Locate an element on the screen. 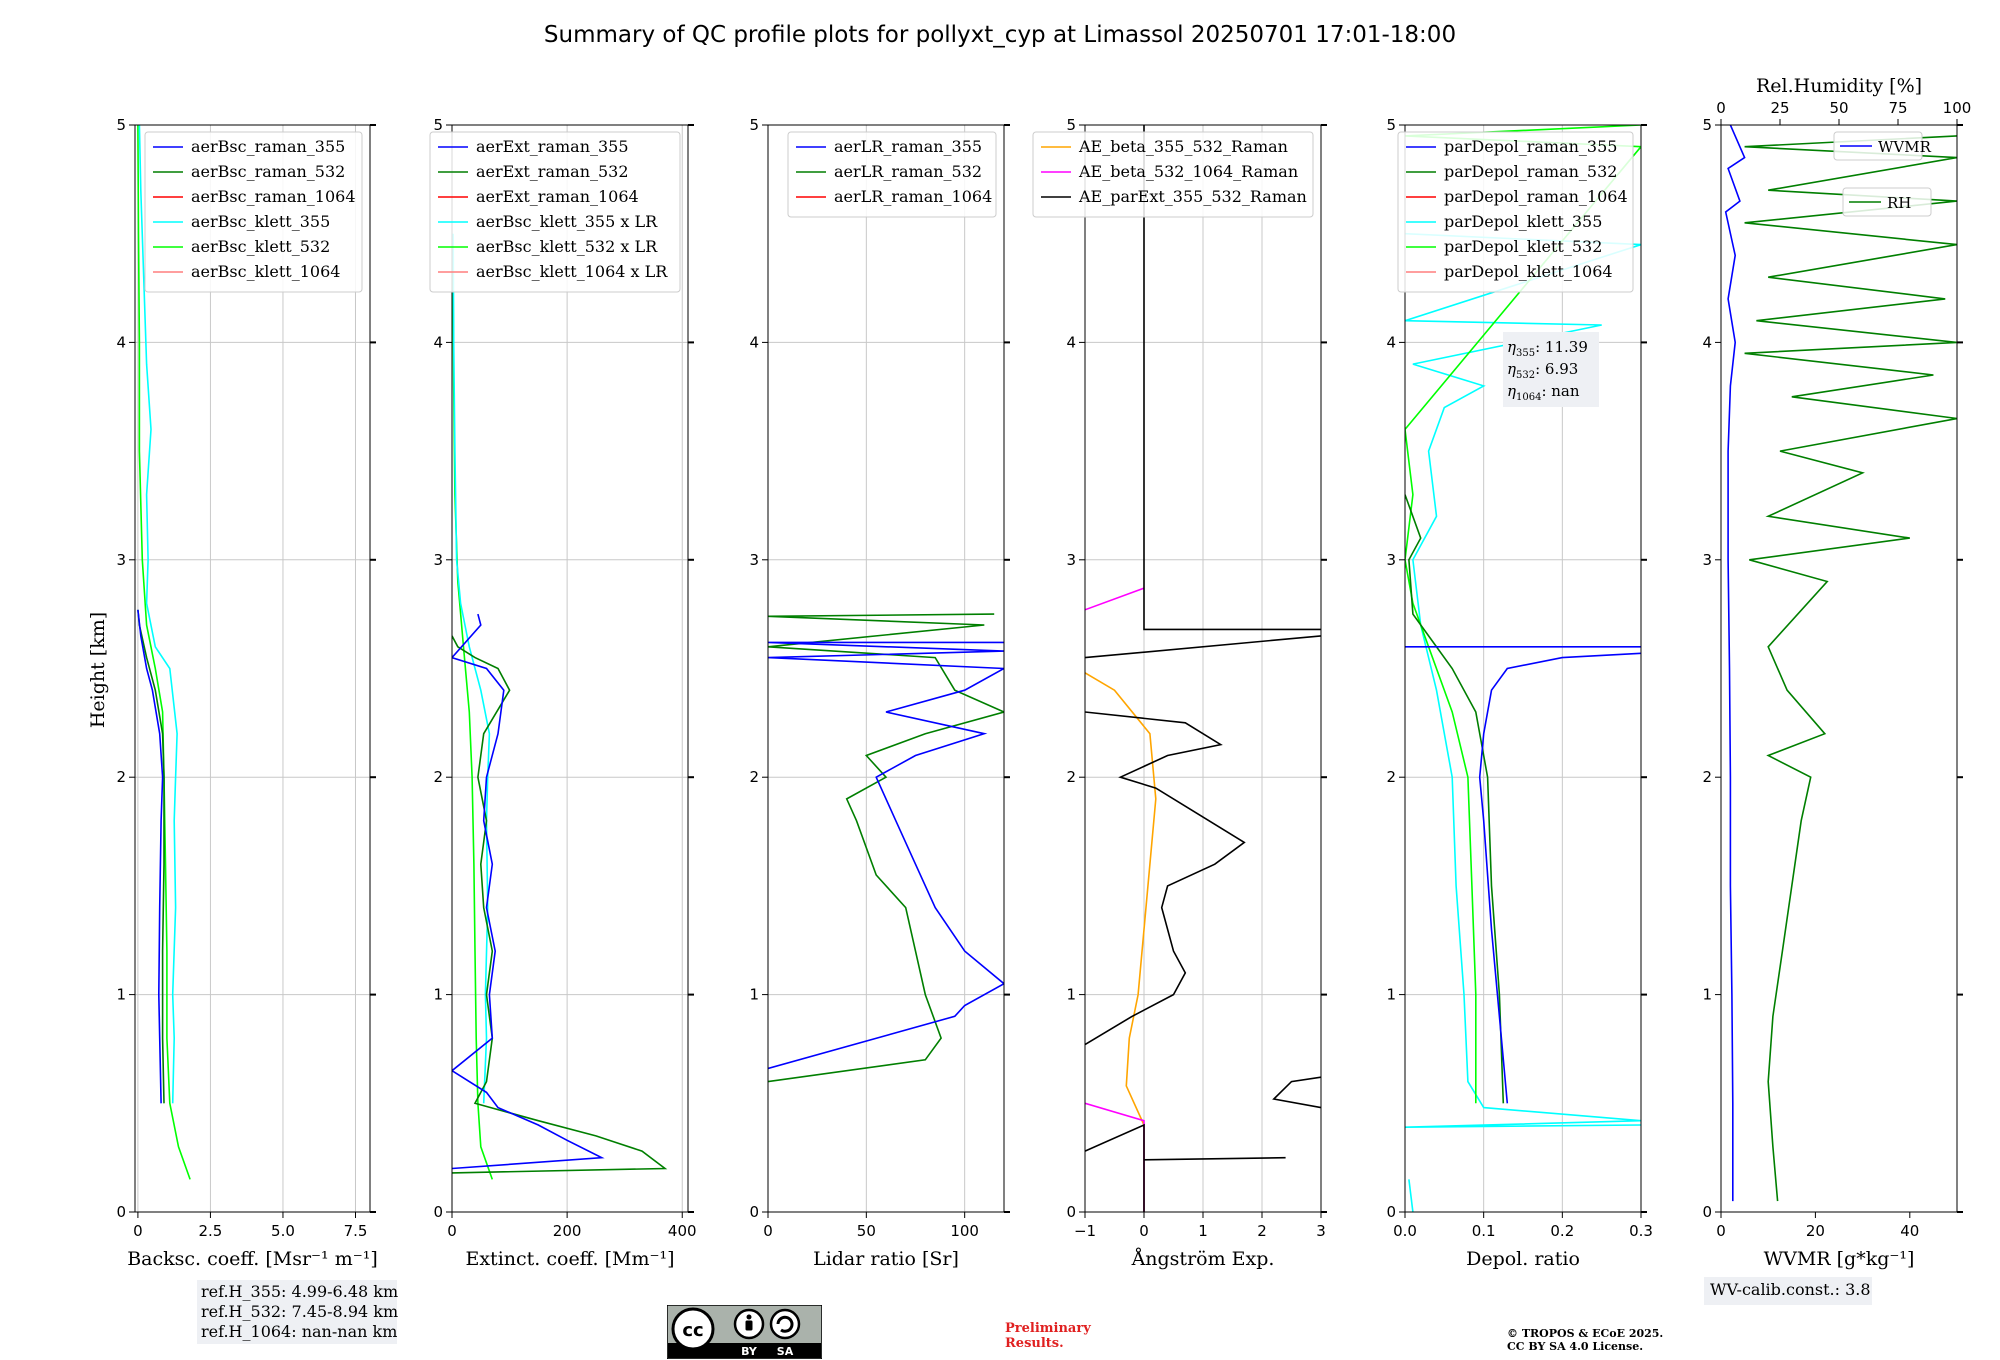 The image size is (2000, 1360). wv-calib-box: WV-calib.const.: 3.8 is located at coordinates (1788, 1291).